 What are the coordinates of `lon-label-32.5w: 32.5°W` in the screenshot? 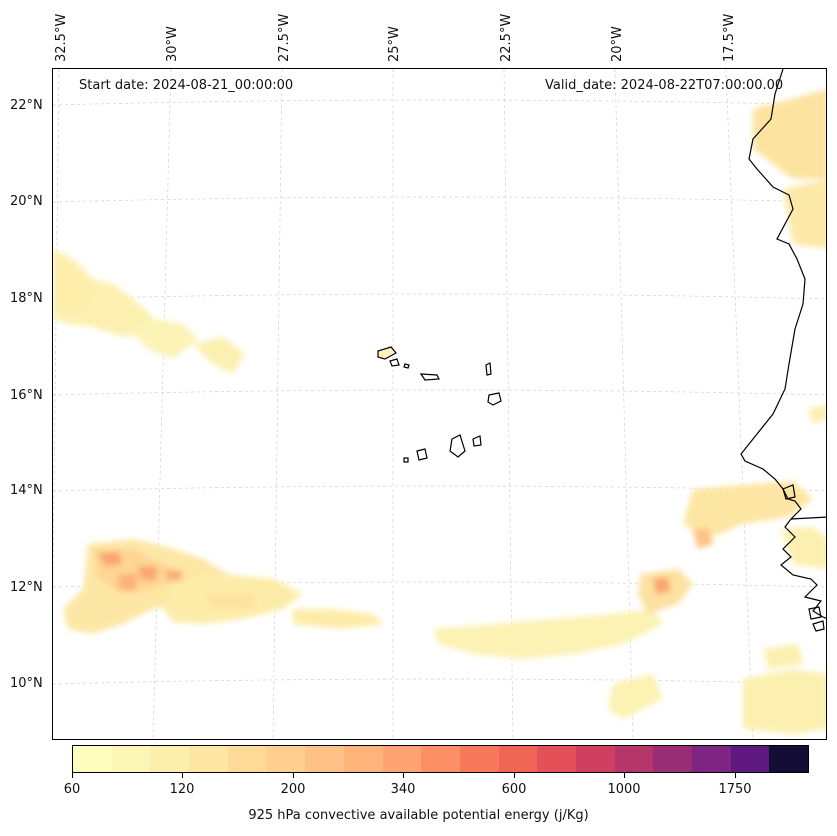 It's located at (61, 37).